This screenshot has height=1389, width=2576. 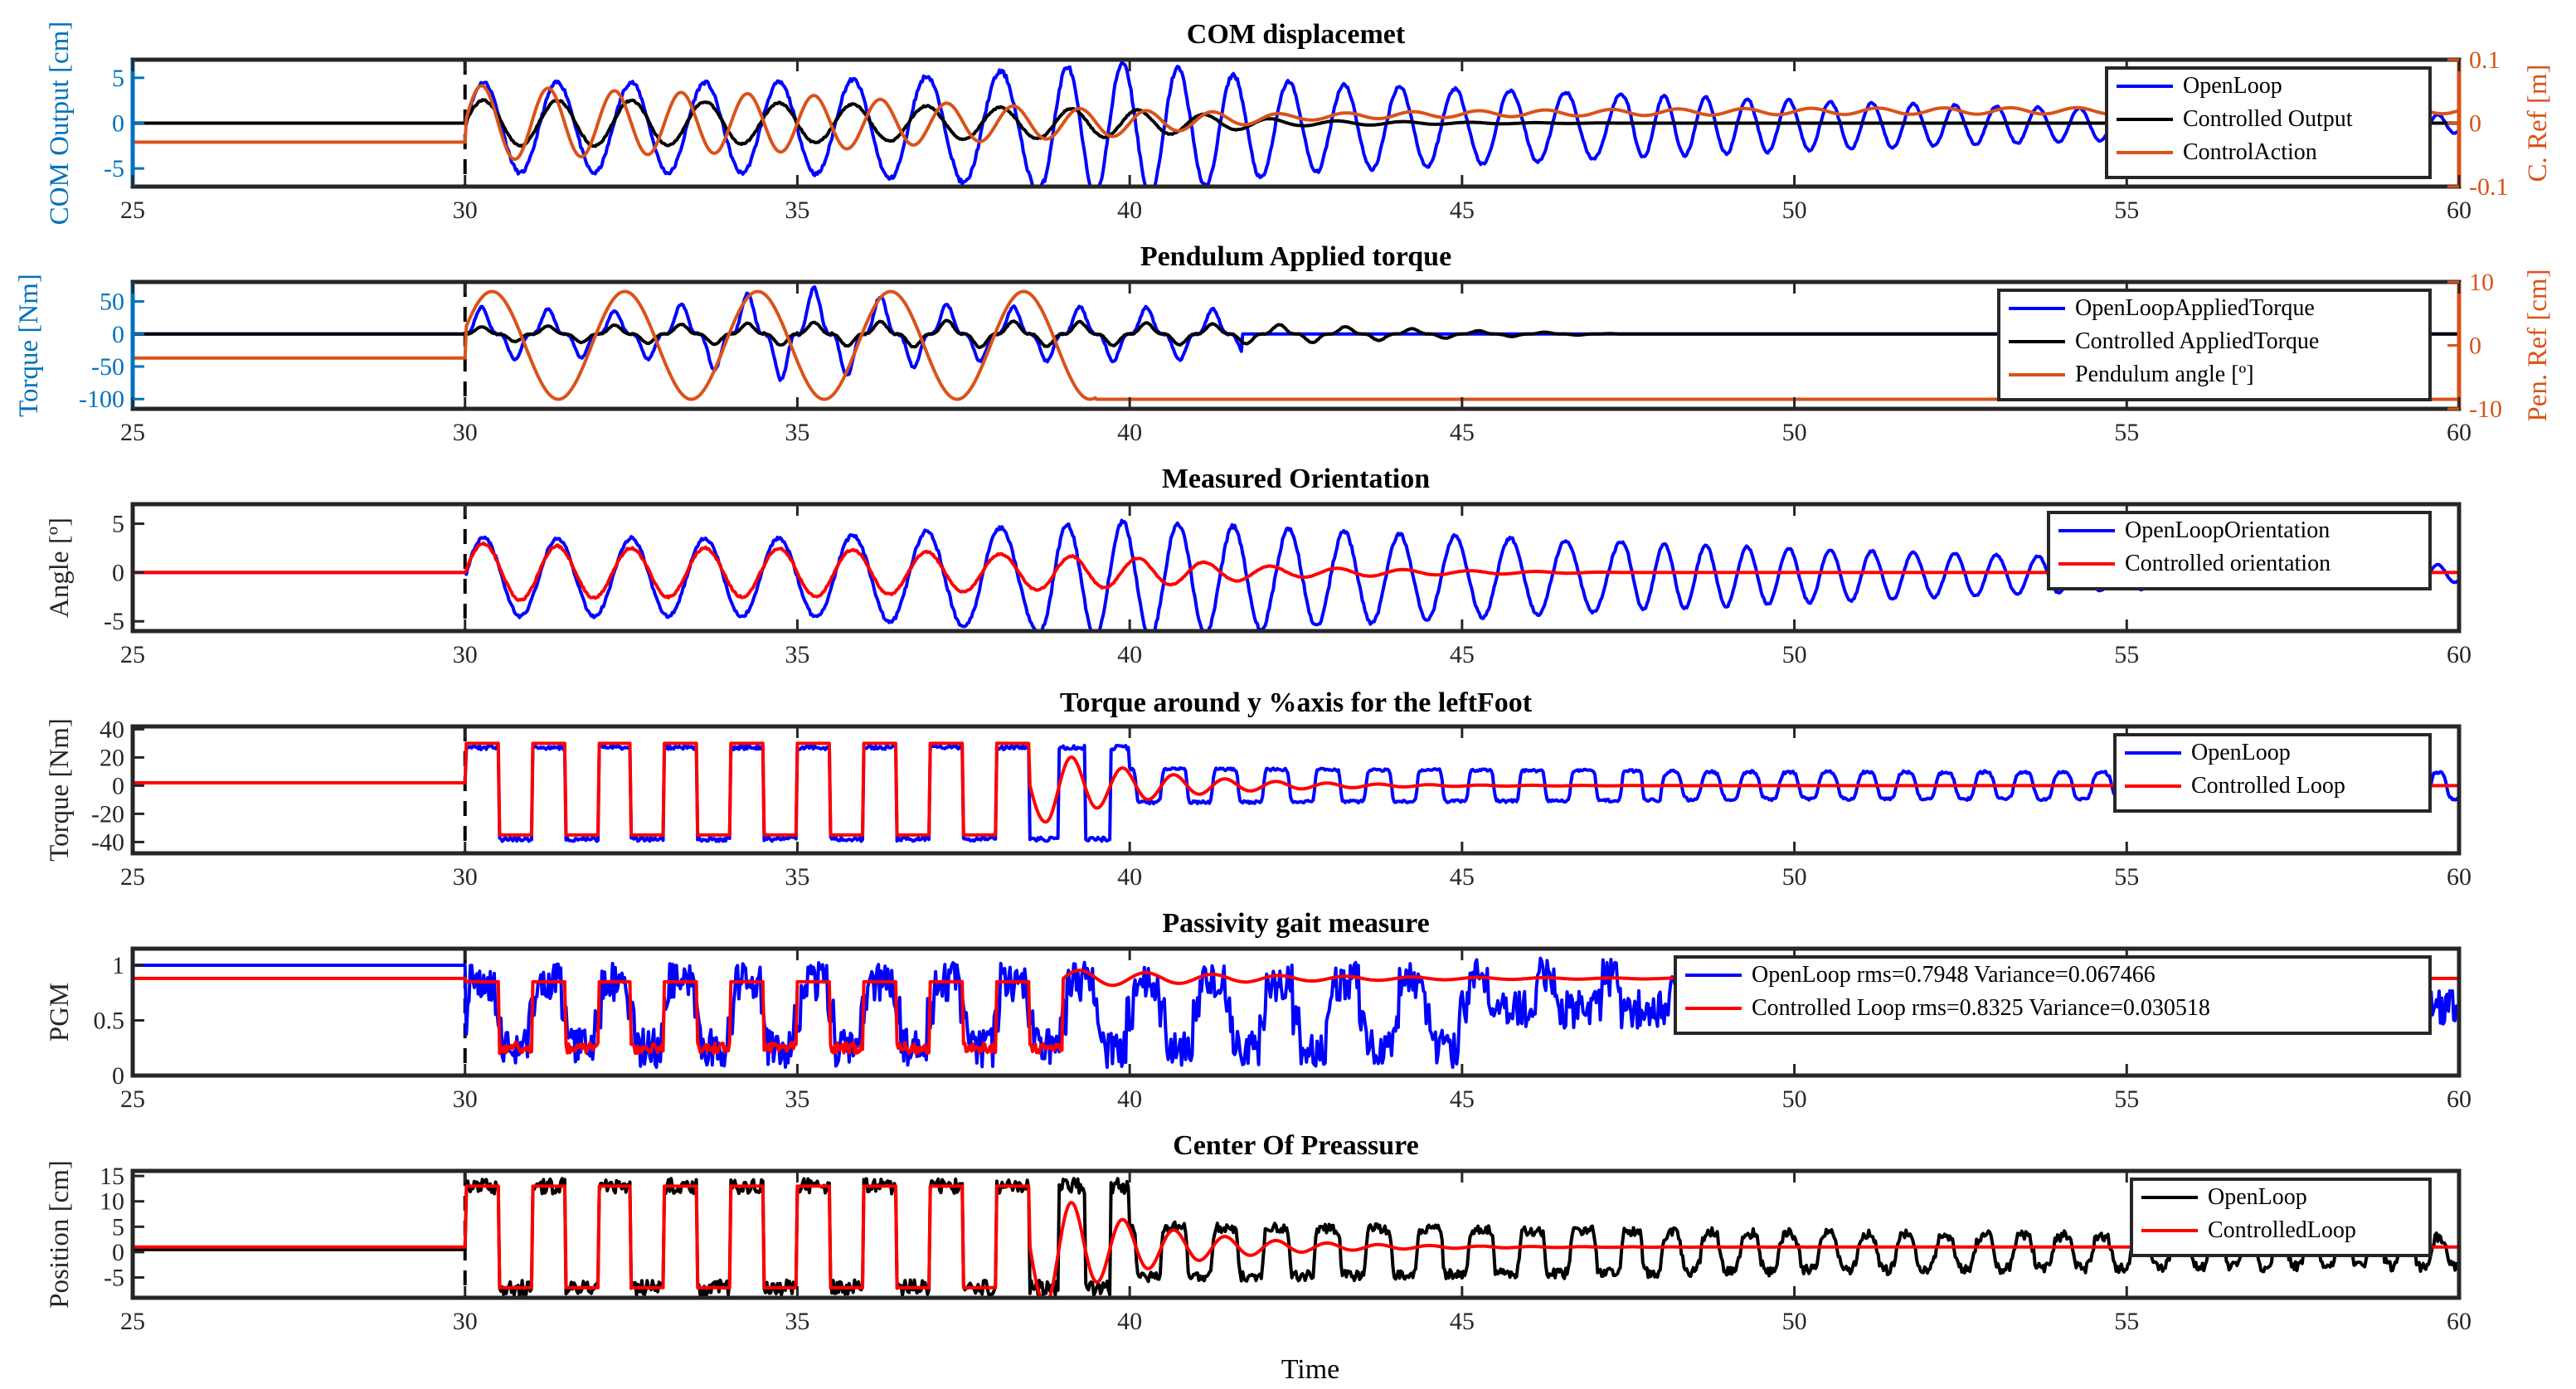 What do you see at coordinates (2482, 282) in the screenshot?
I see `y-right-tick-label: 10` at bounding box center [2482, 282].